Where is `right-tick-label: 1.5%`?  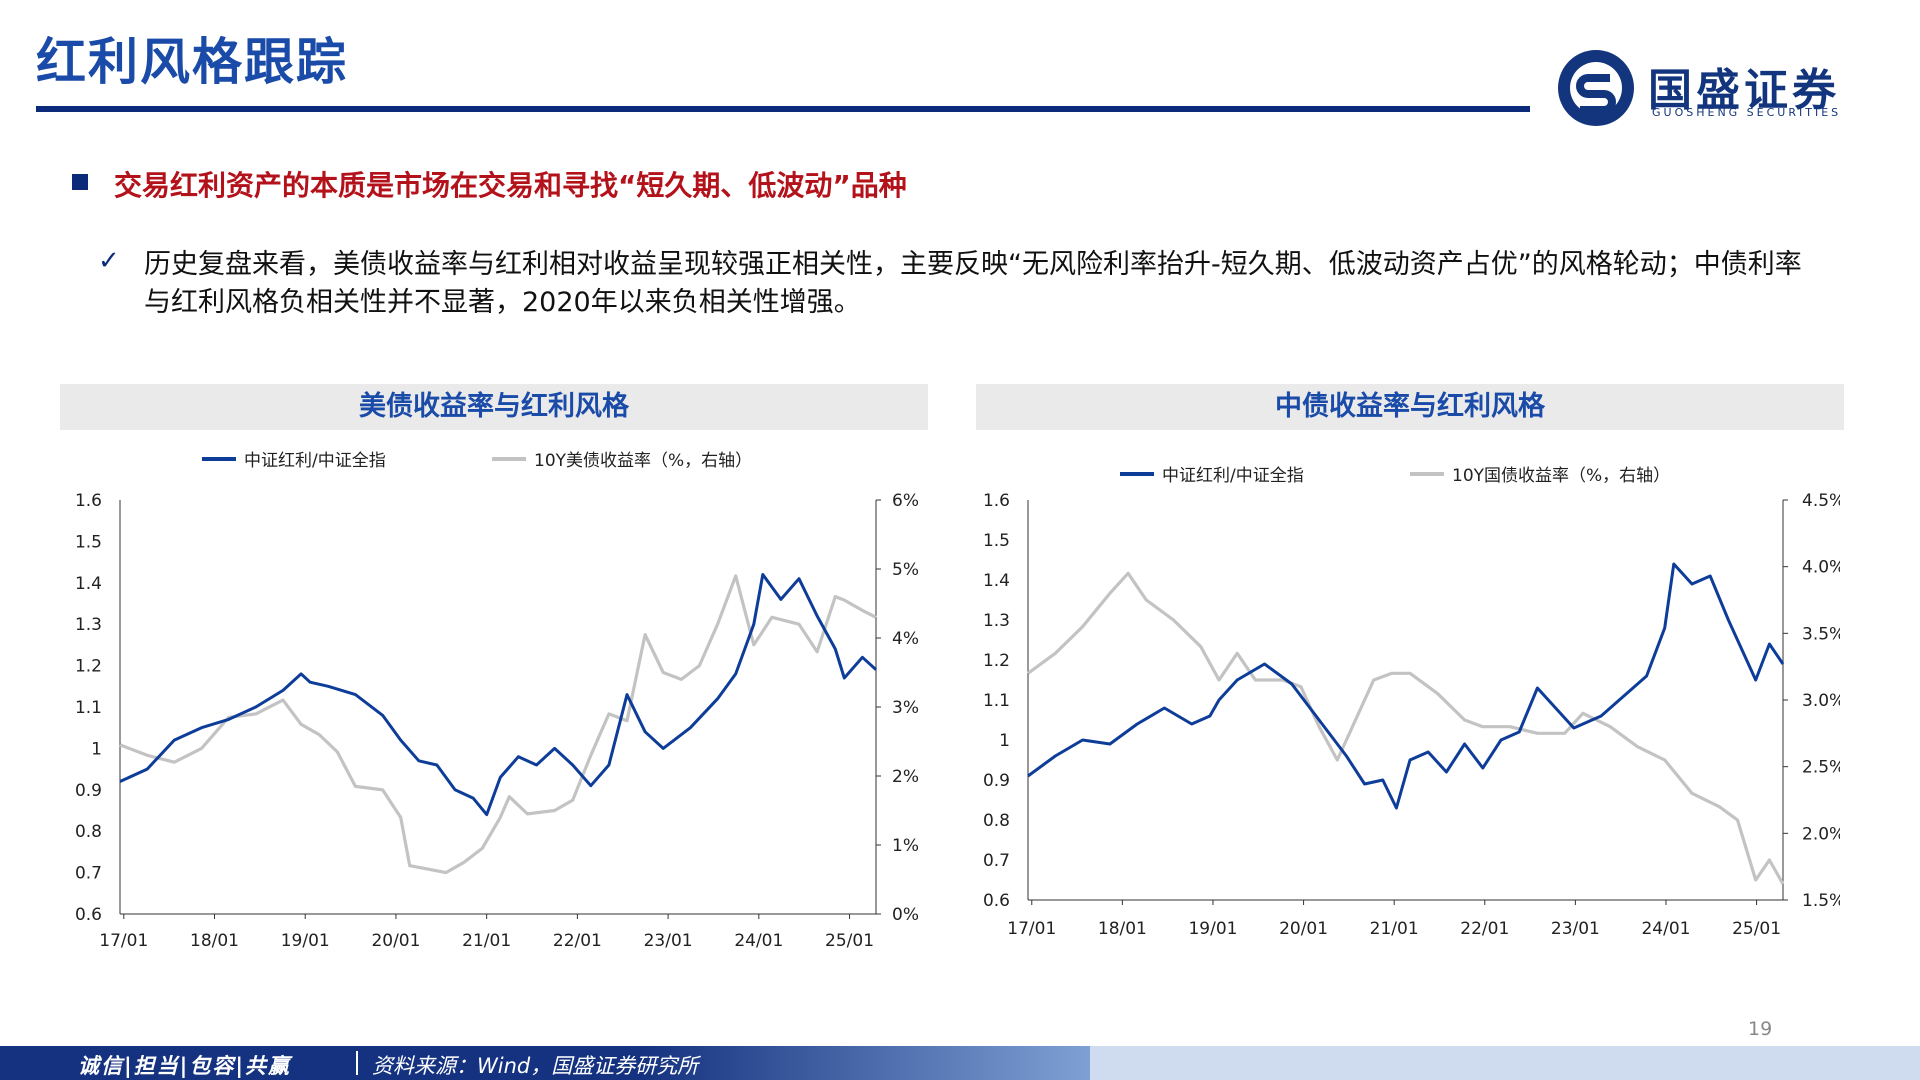
right-tick-label: 1.5% is located at coordinates (1821, 901).